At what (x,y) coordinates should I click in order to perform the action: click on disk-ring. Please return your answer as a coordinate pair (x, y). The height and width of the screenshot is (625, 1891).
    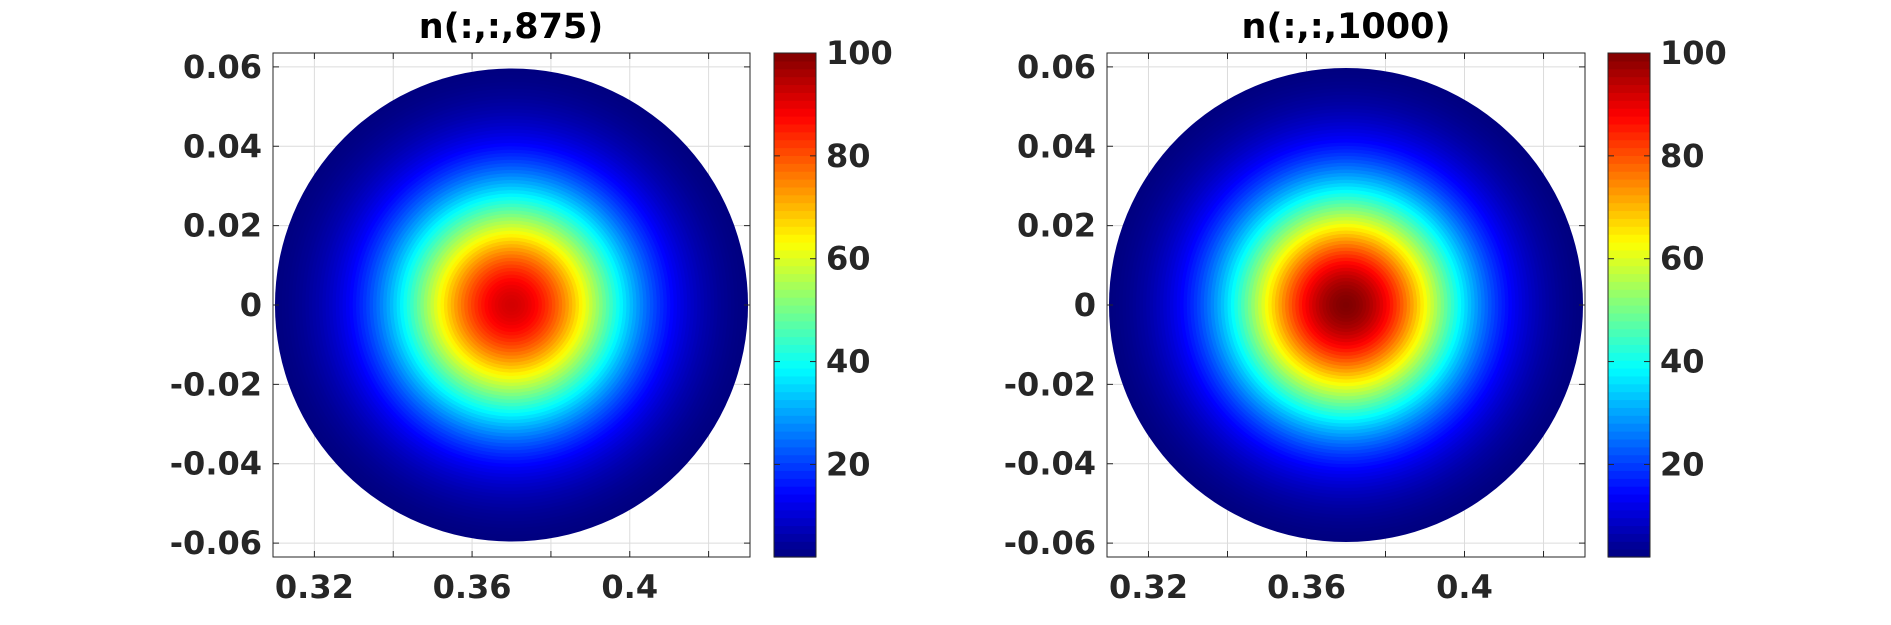
    Looking at the image, I should click on (511, 305).